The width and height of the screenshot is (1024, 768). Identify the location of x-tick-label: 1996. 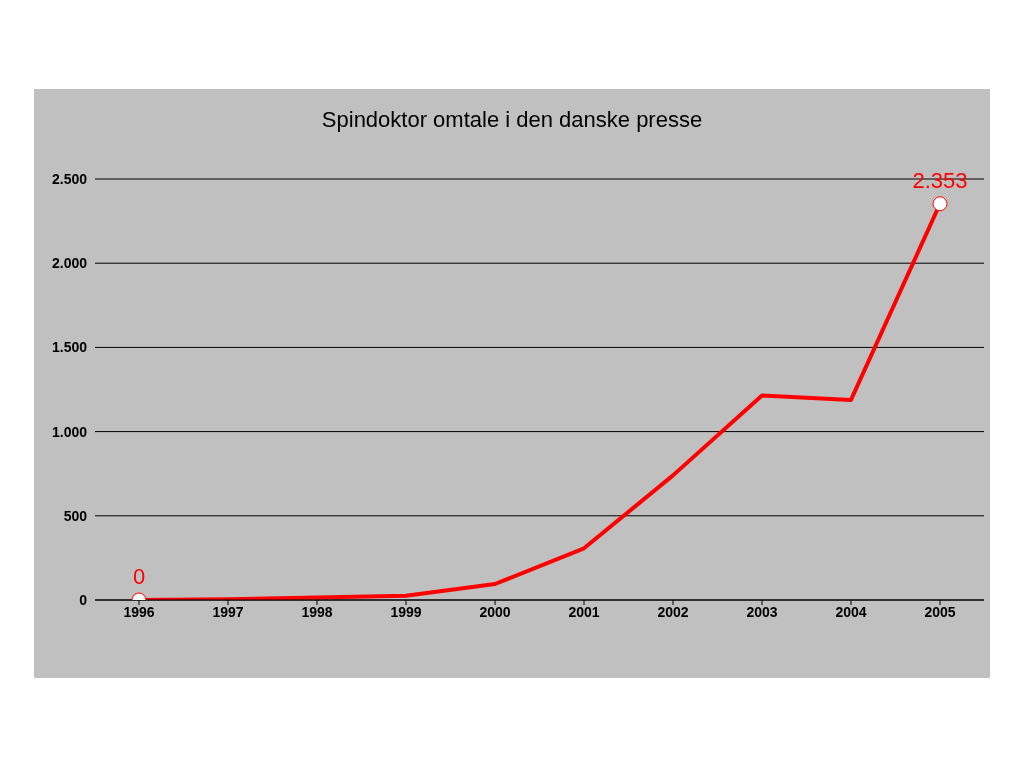
(139, 611).